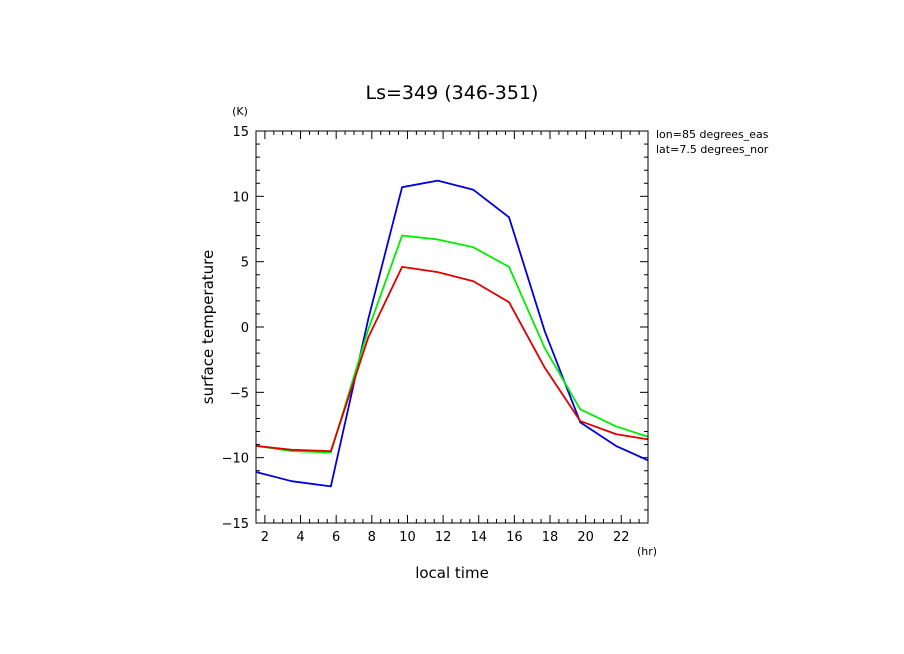 This screenshot has height=654, width=904. I want to click on x-unit-label: (hr), so click(647, 551).